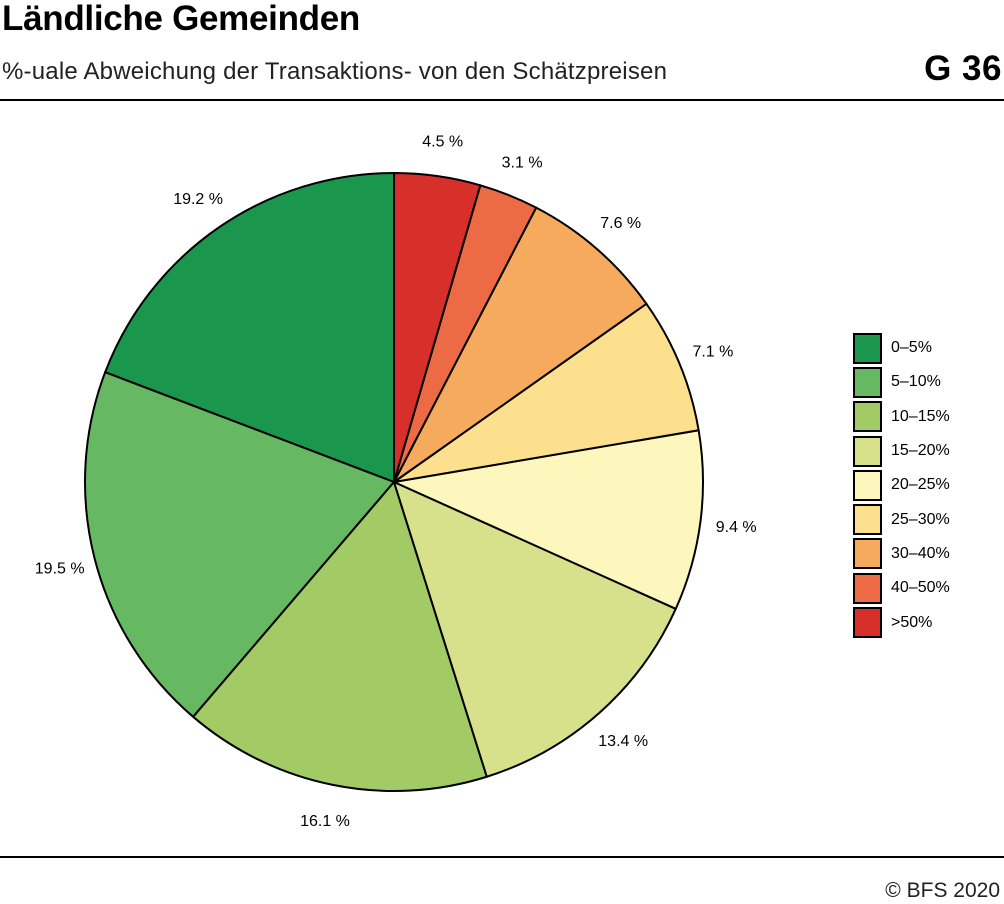 The height and width of the screenshot is (904, 1004). What do you see at coordinates (60, 568) in the screenshot?
I see `value-label-5-10: 19.5 %` at bounding box center [60, 568].